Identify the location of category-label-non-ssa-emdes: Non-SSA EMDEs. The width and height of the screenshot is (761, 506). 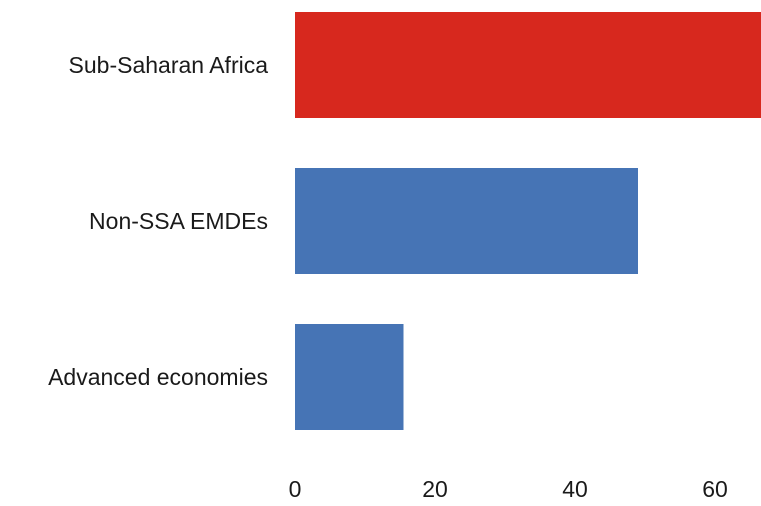
(178, 221).